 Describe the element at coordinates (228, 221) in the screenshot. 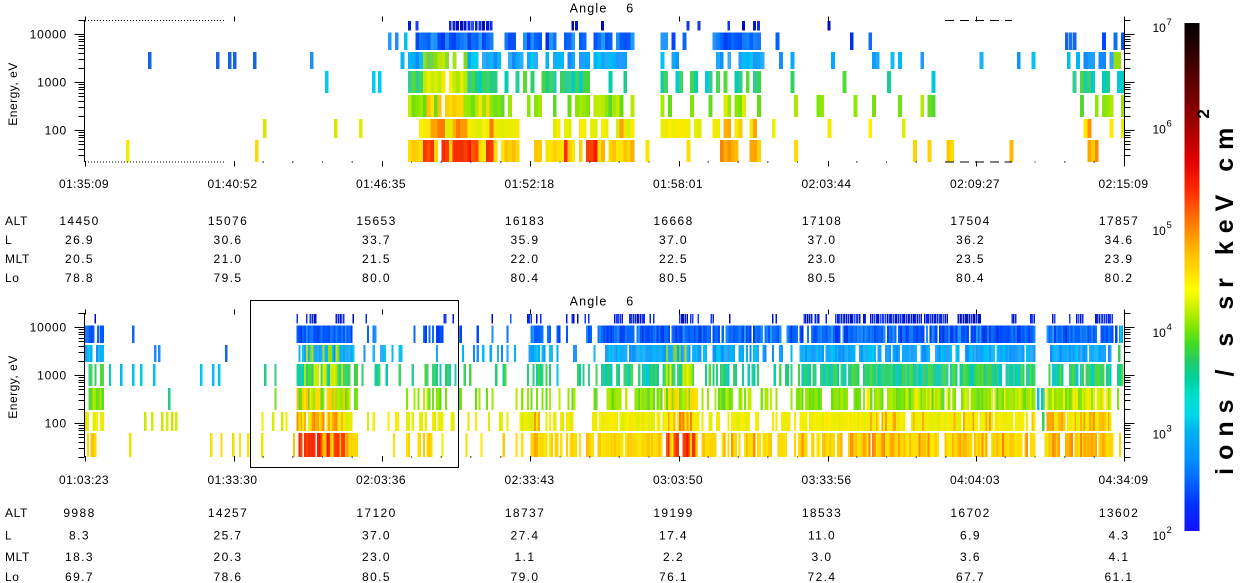

I see `svg-text: 15076` at that location.